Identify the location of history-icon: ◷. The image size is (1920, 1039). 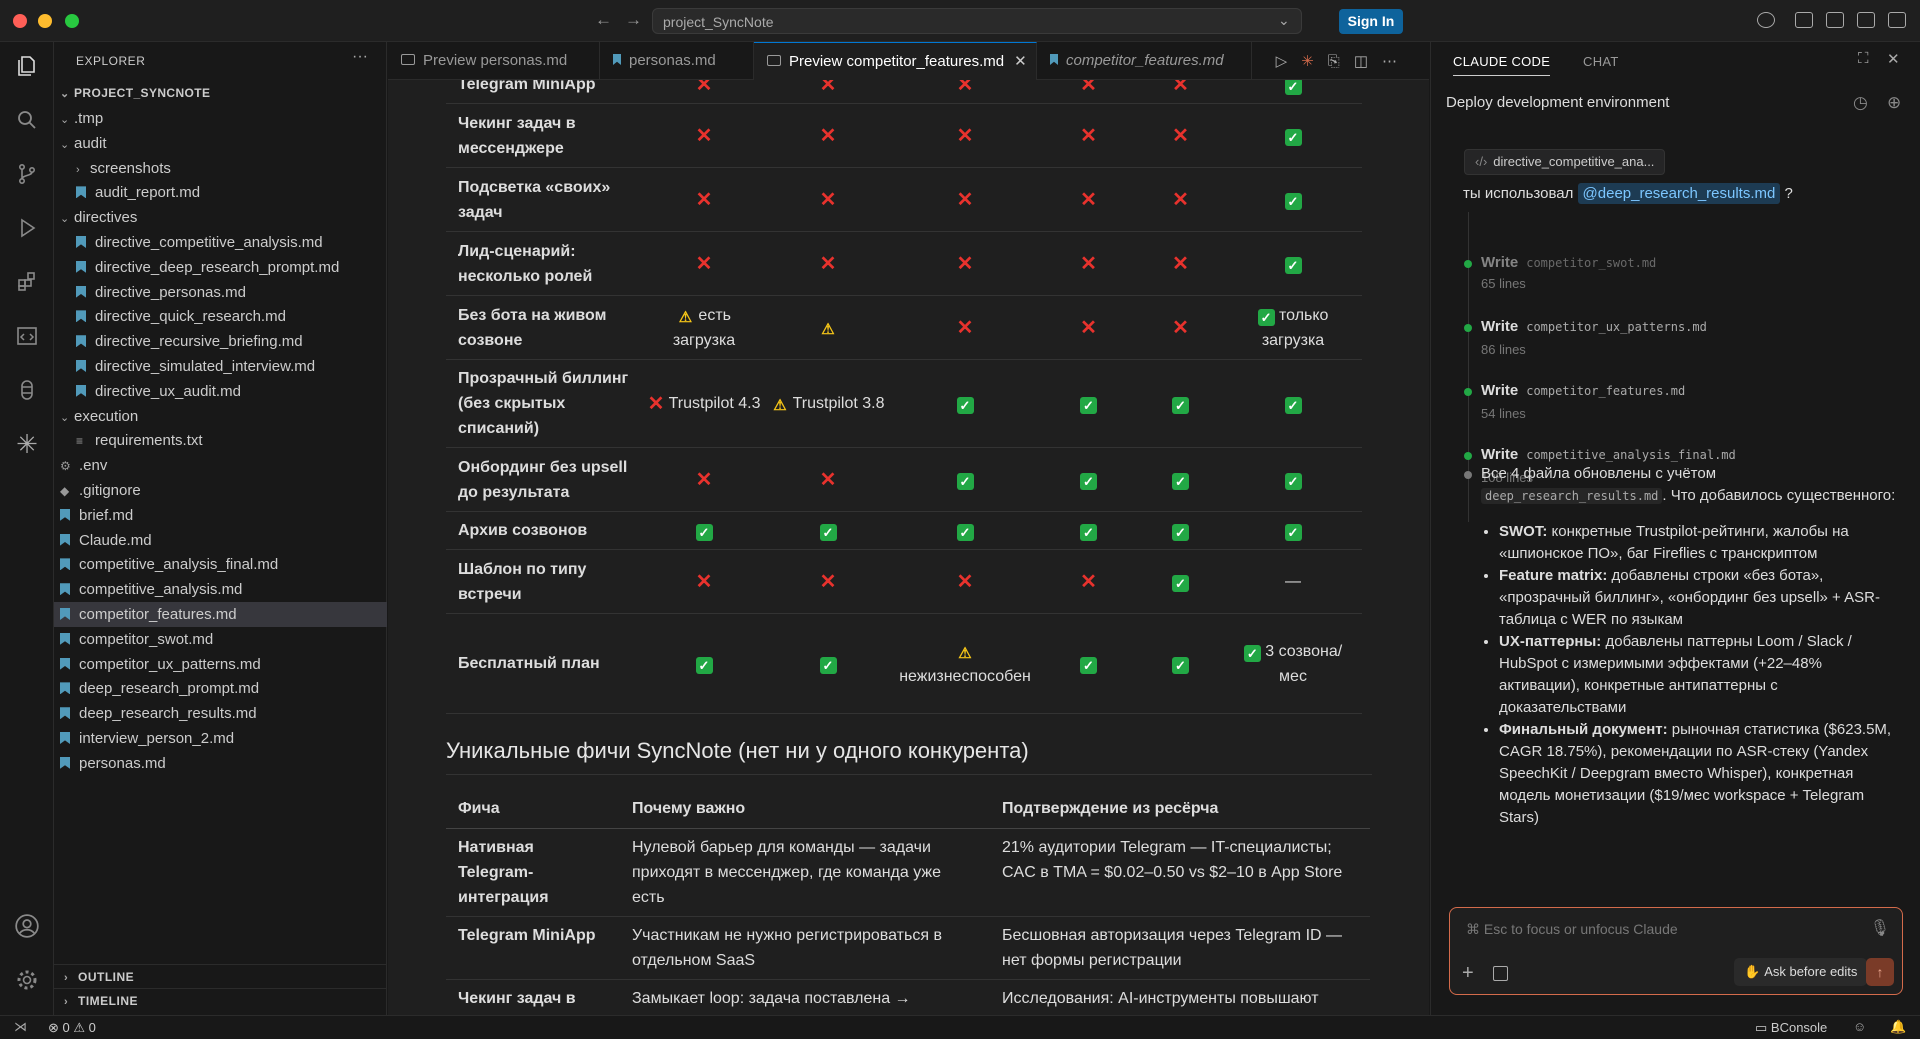
(1861, 102).